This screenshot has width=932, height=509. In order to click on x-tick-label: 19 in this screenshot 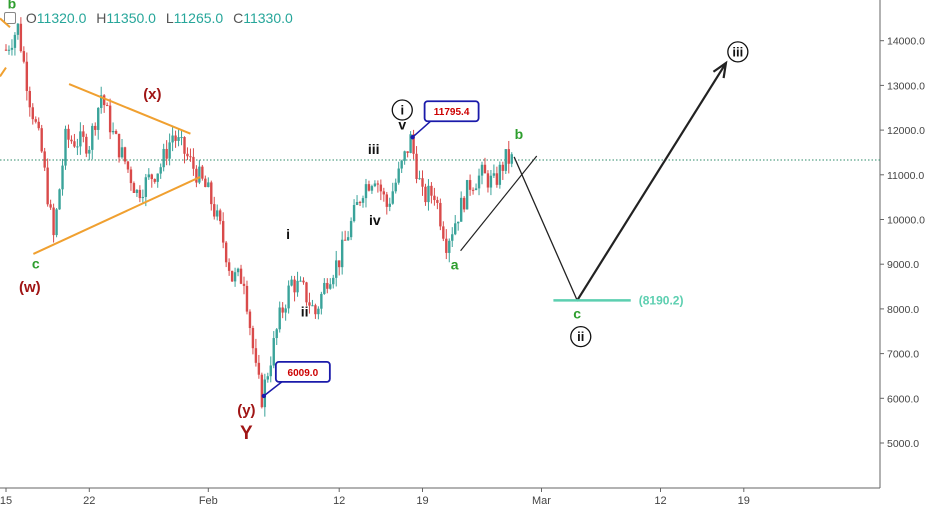, I will do `click(744, 501)`.